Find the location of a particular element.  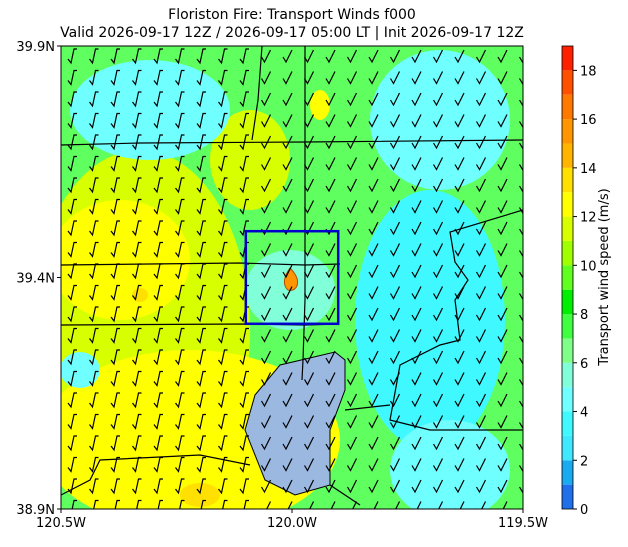

colorbar-frame is located at coordinates (567, 277).